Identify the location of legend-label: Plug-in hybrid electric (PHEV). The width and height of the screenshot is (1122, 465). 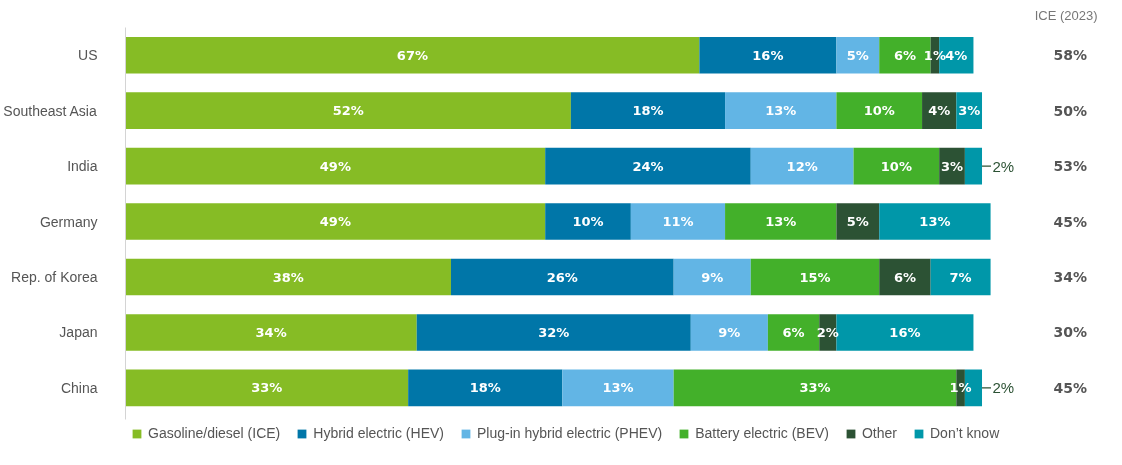
(569, 433).